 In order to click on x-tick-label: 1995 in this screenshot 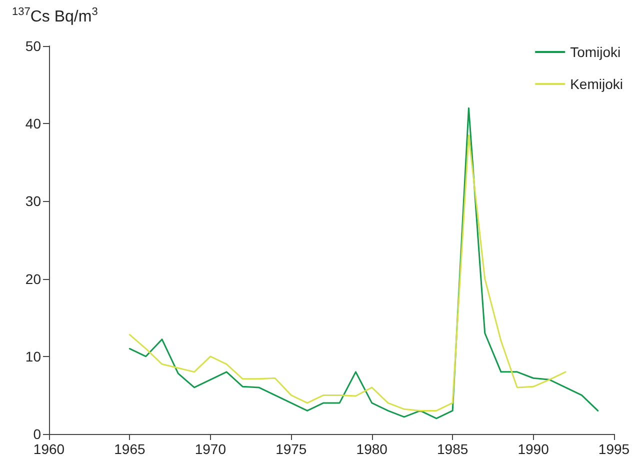, I will do `click(614, 449)`.